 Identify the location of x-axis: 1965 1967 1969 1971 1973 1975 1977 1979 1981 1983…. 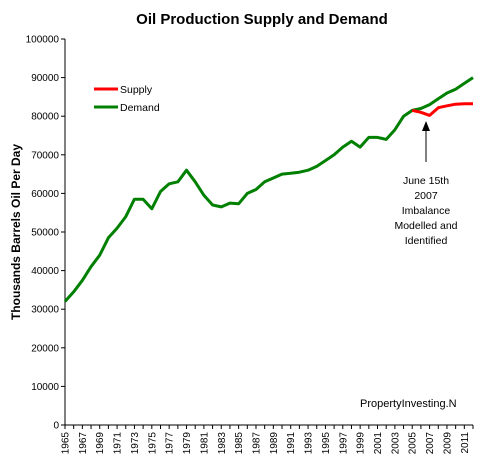
(267, 439).